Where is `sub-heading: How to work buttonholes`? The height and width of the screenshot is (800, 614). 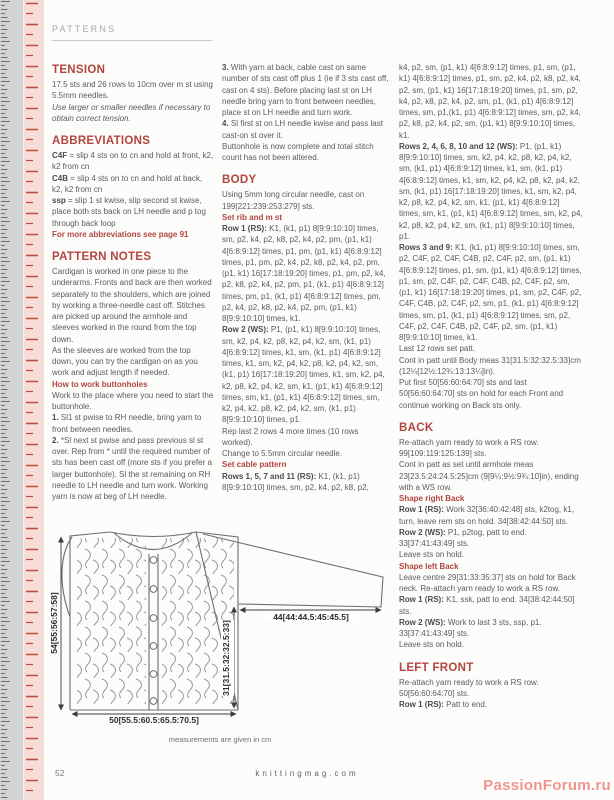 sub-heading: How to work buttonholes is located at coordinates (100, 384).